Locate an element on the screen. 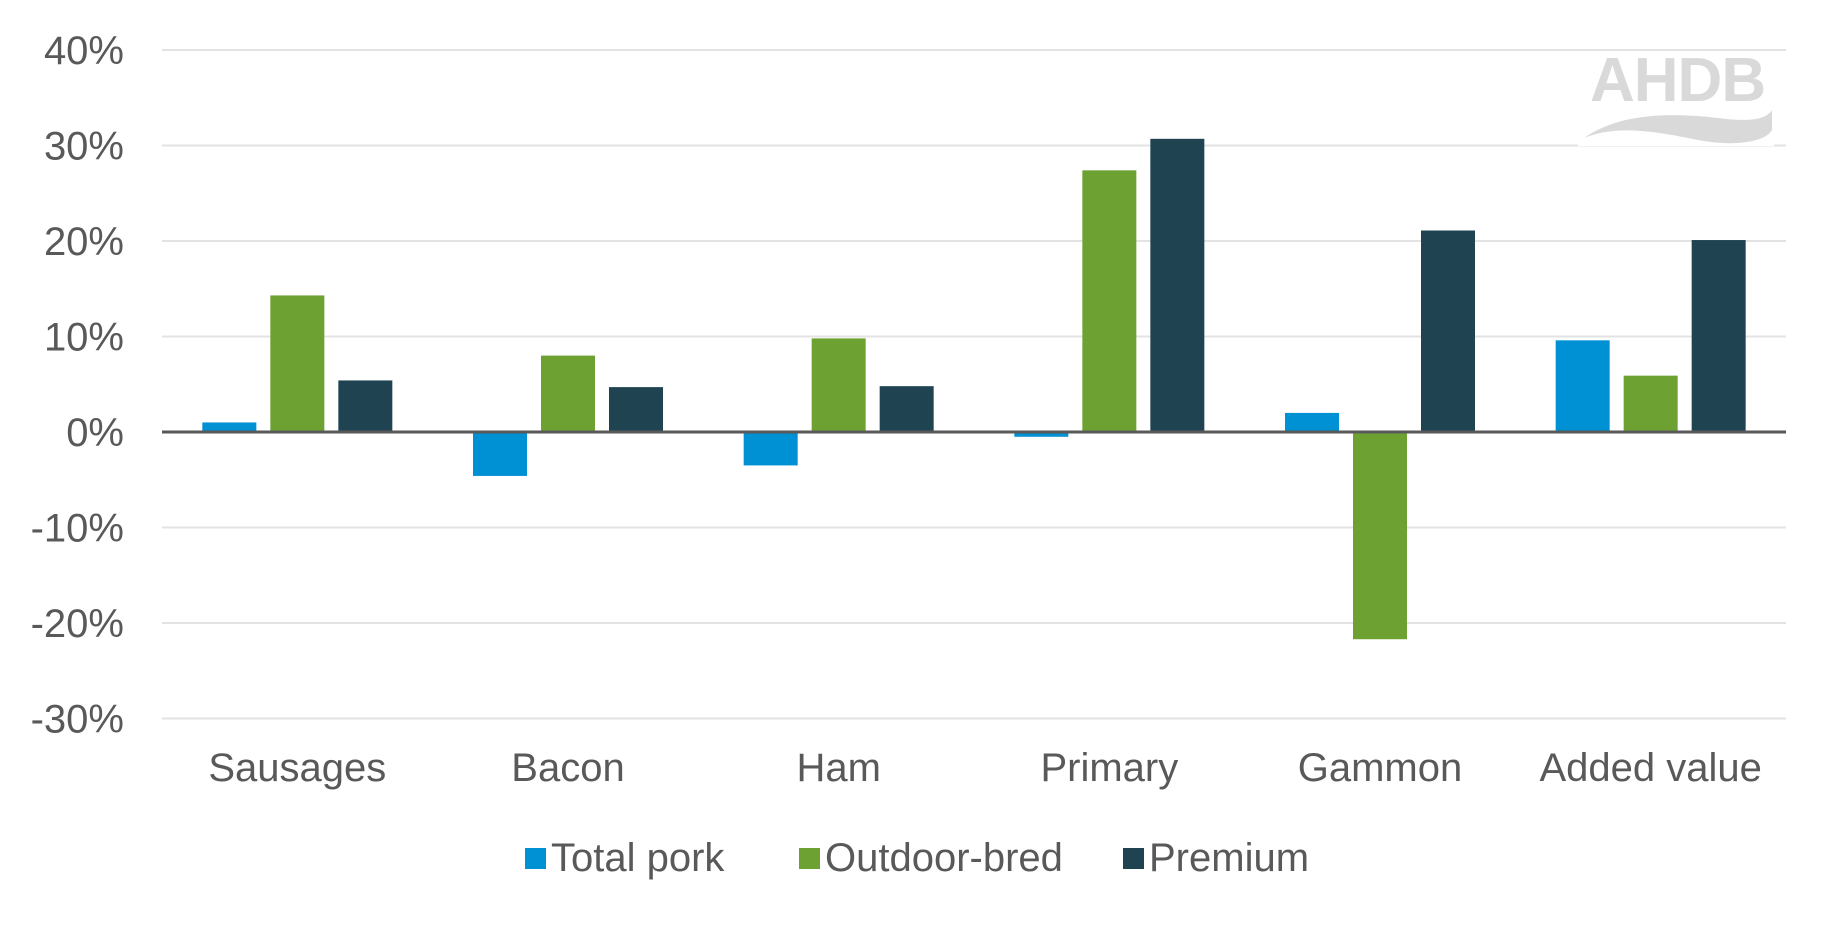 Image resolution: width=1837 pixels, height=926 pixels. y-tick-label: 40% is located at coordinates (84, 51).